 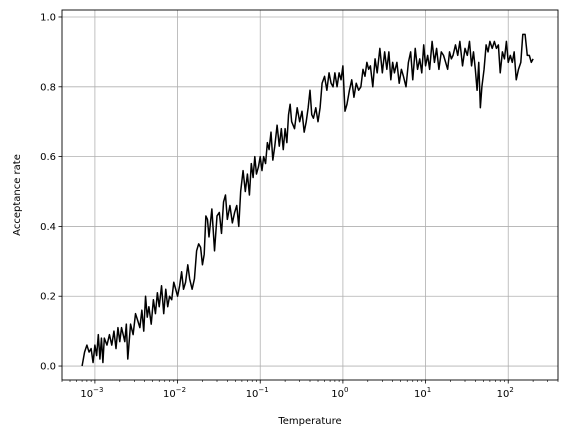 What do you see at coordinates (98, 390) in the screenshot?
I see `x-tick-label-exponent: −3` at bounding box center [98, 390].